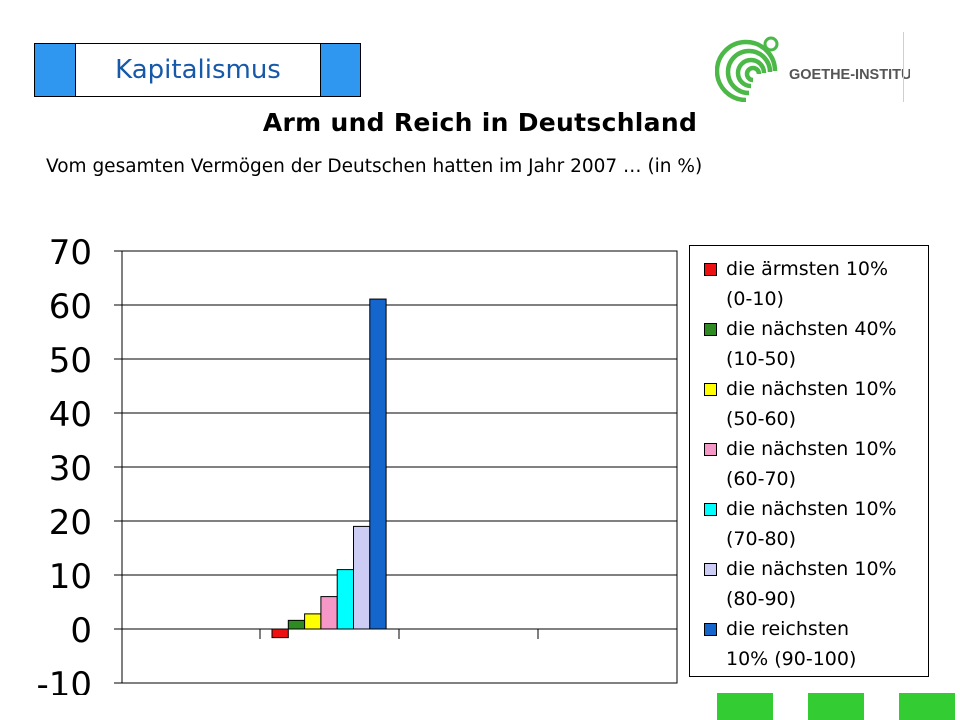 The height and width of the screenshot is (720, 960). Describe the element at coordinates (70, 523) in the screenshot. I see `y-tick-label: 20` at that location.